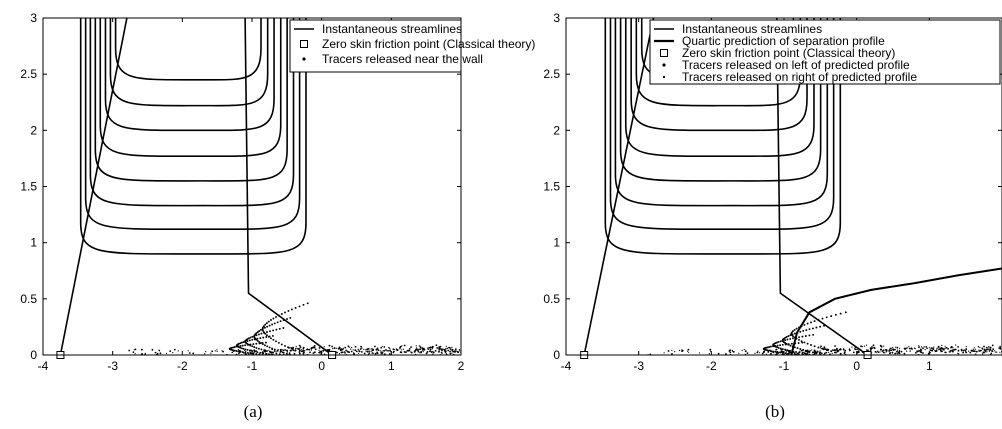 This screenshot has height=429, width=1002. Describe the element at coordinates (252, 366) in the screenshot. I see `x-tick-label: -1` at that location.